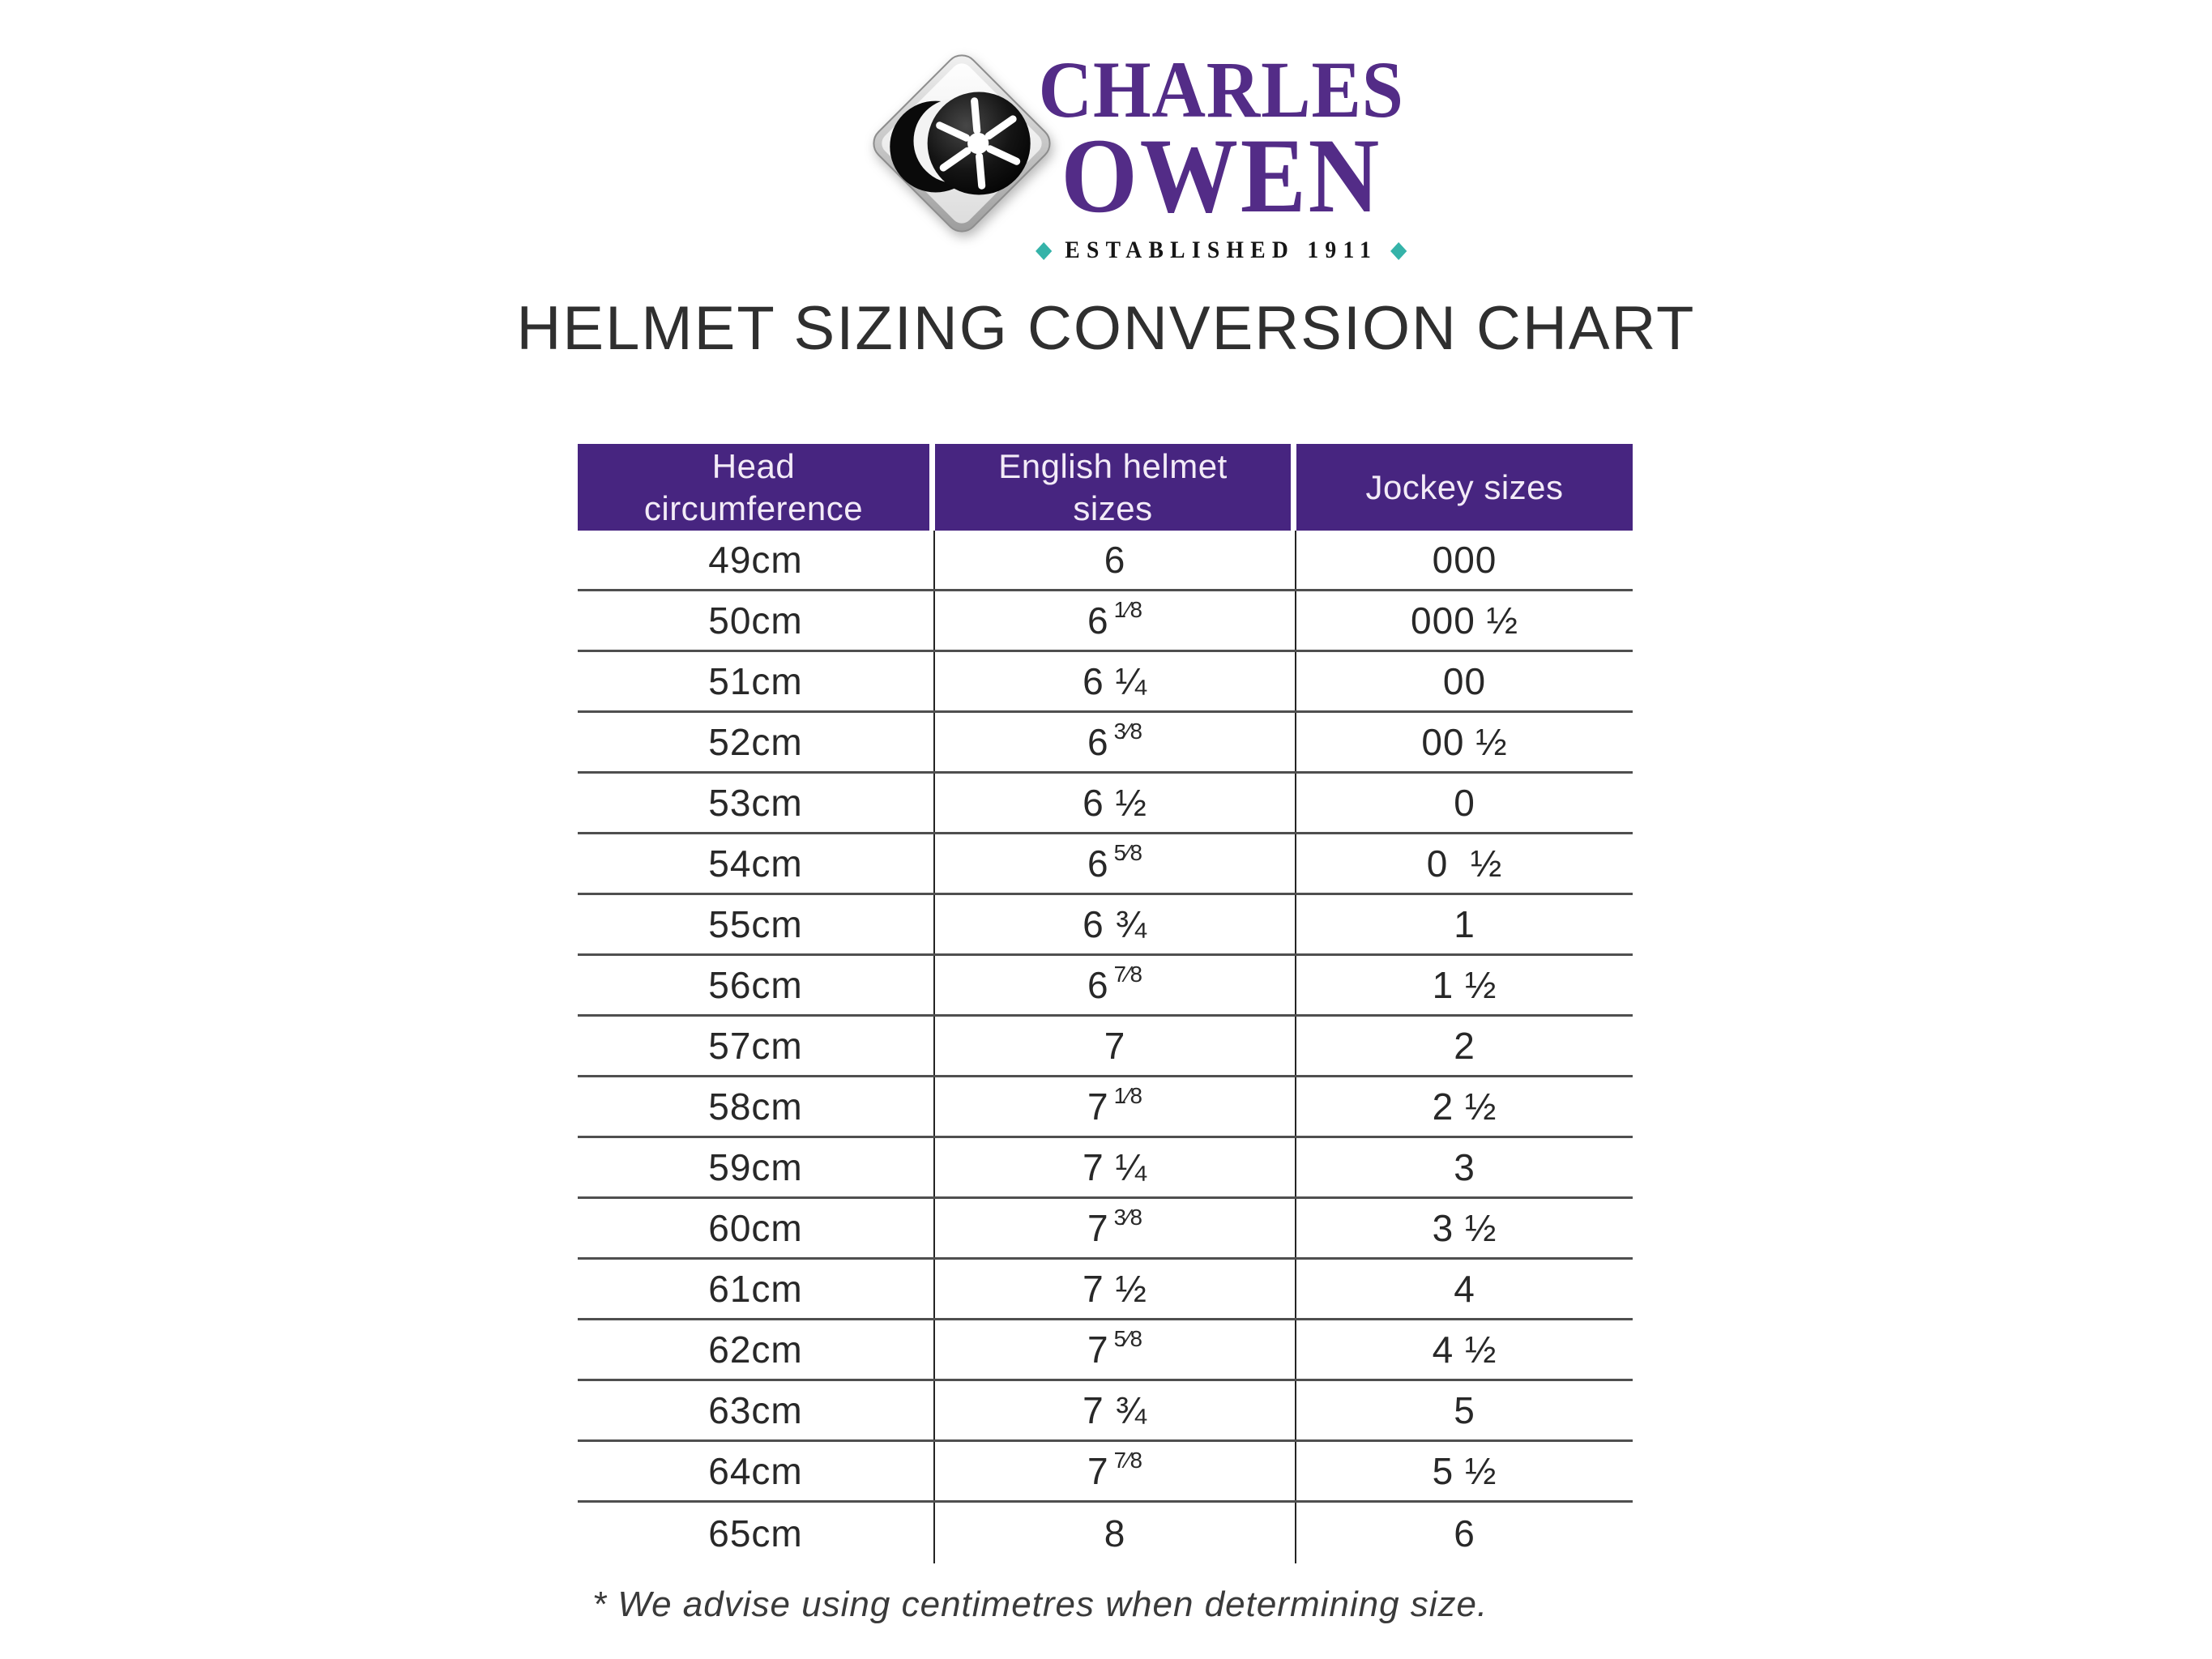 This screenshot has width=2212, height=1659. I want to click on table-row: 55cm 6 ¾ 1, so click(1105, 925).